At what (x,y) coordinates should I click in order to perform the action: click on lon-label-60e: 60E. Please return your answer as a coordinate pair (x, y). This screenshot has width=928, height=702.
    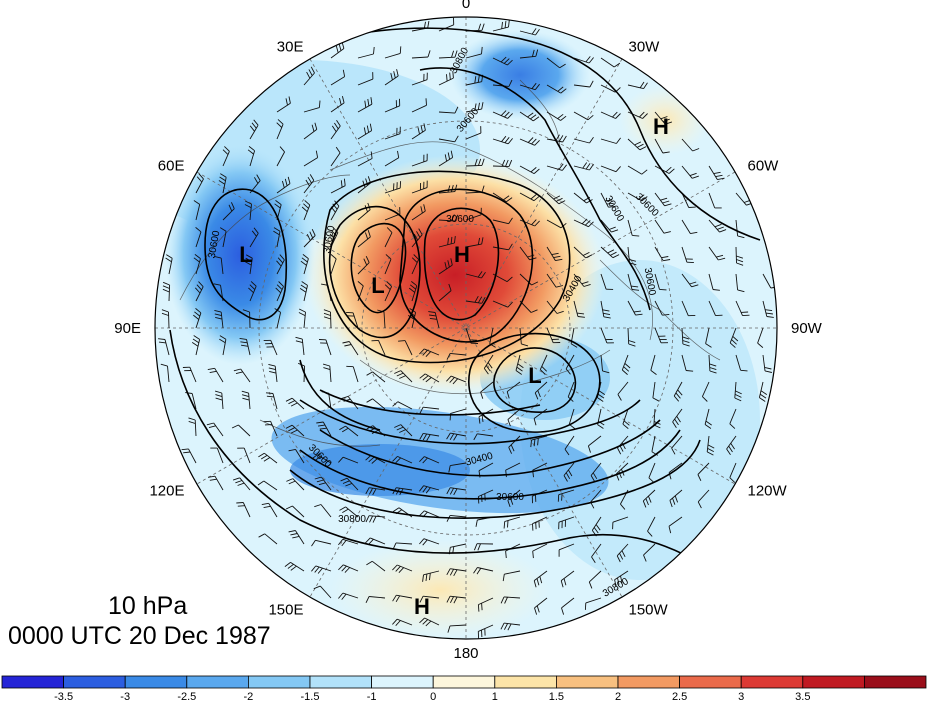
    Looking at the image, I should click on (171, 166).